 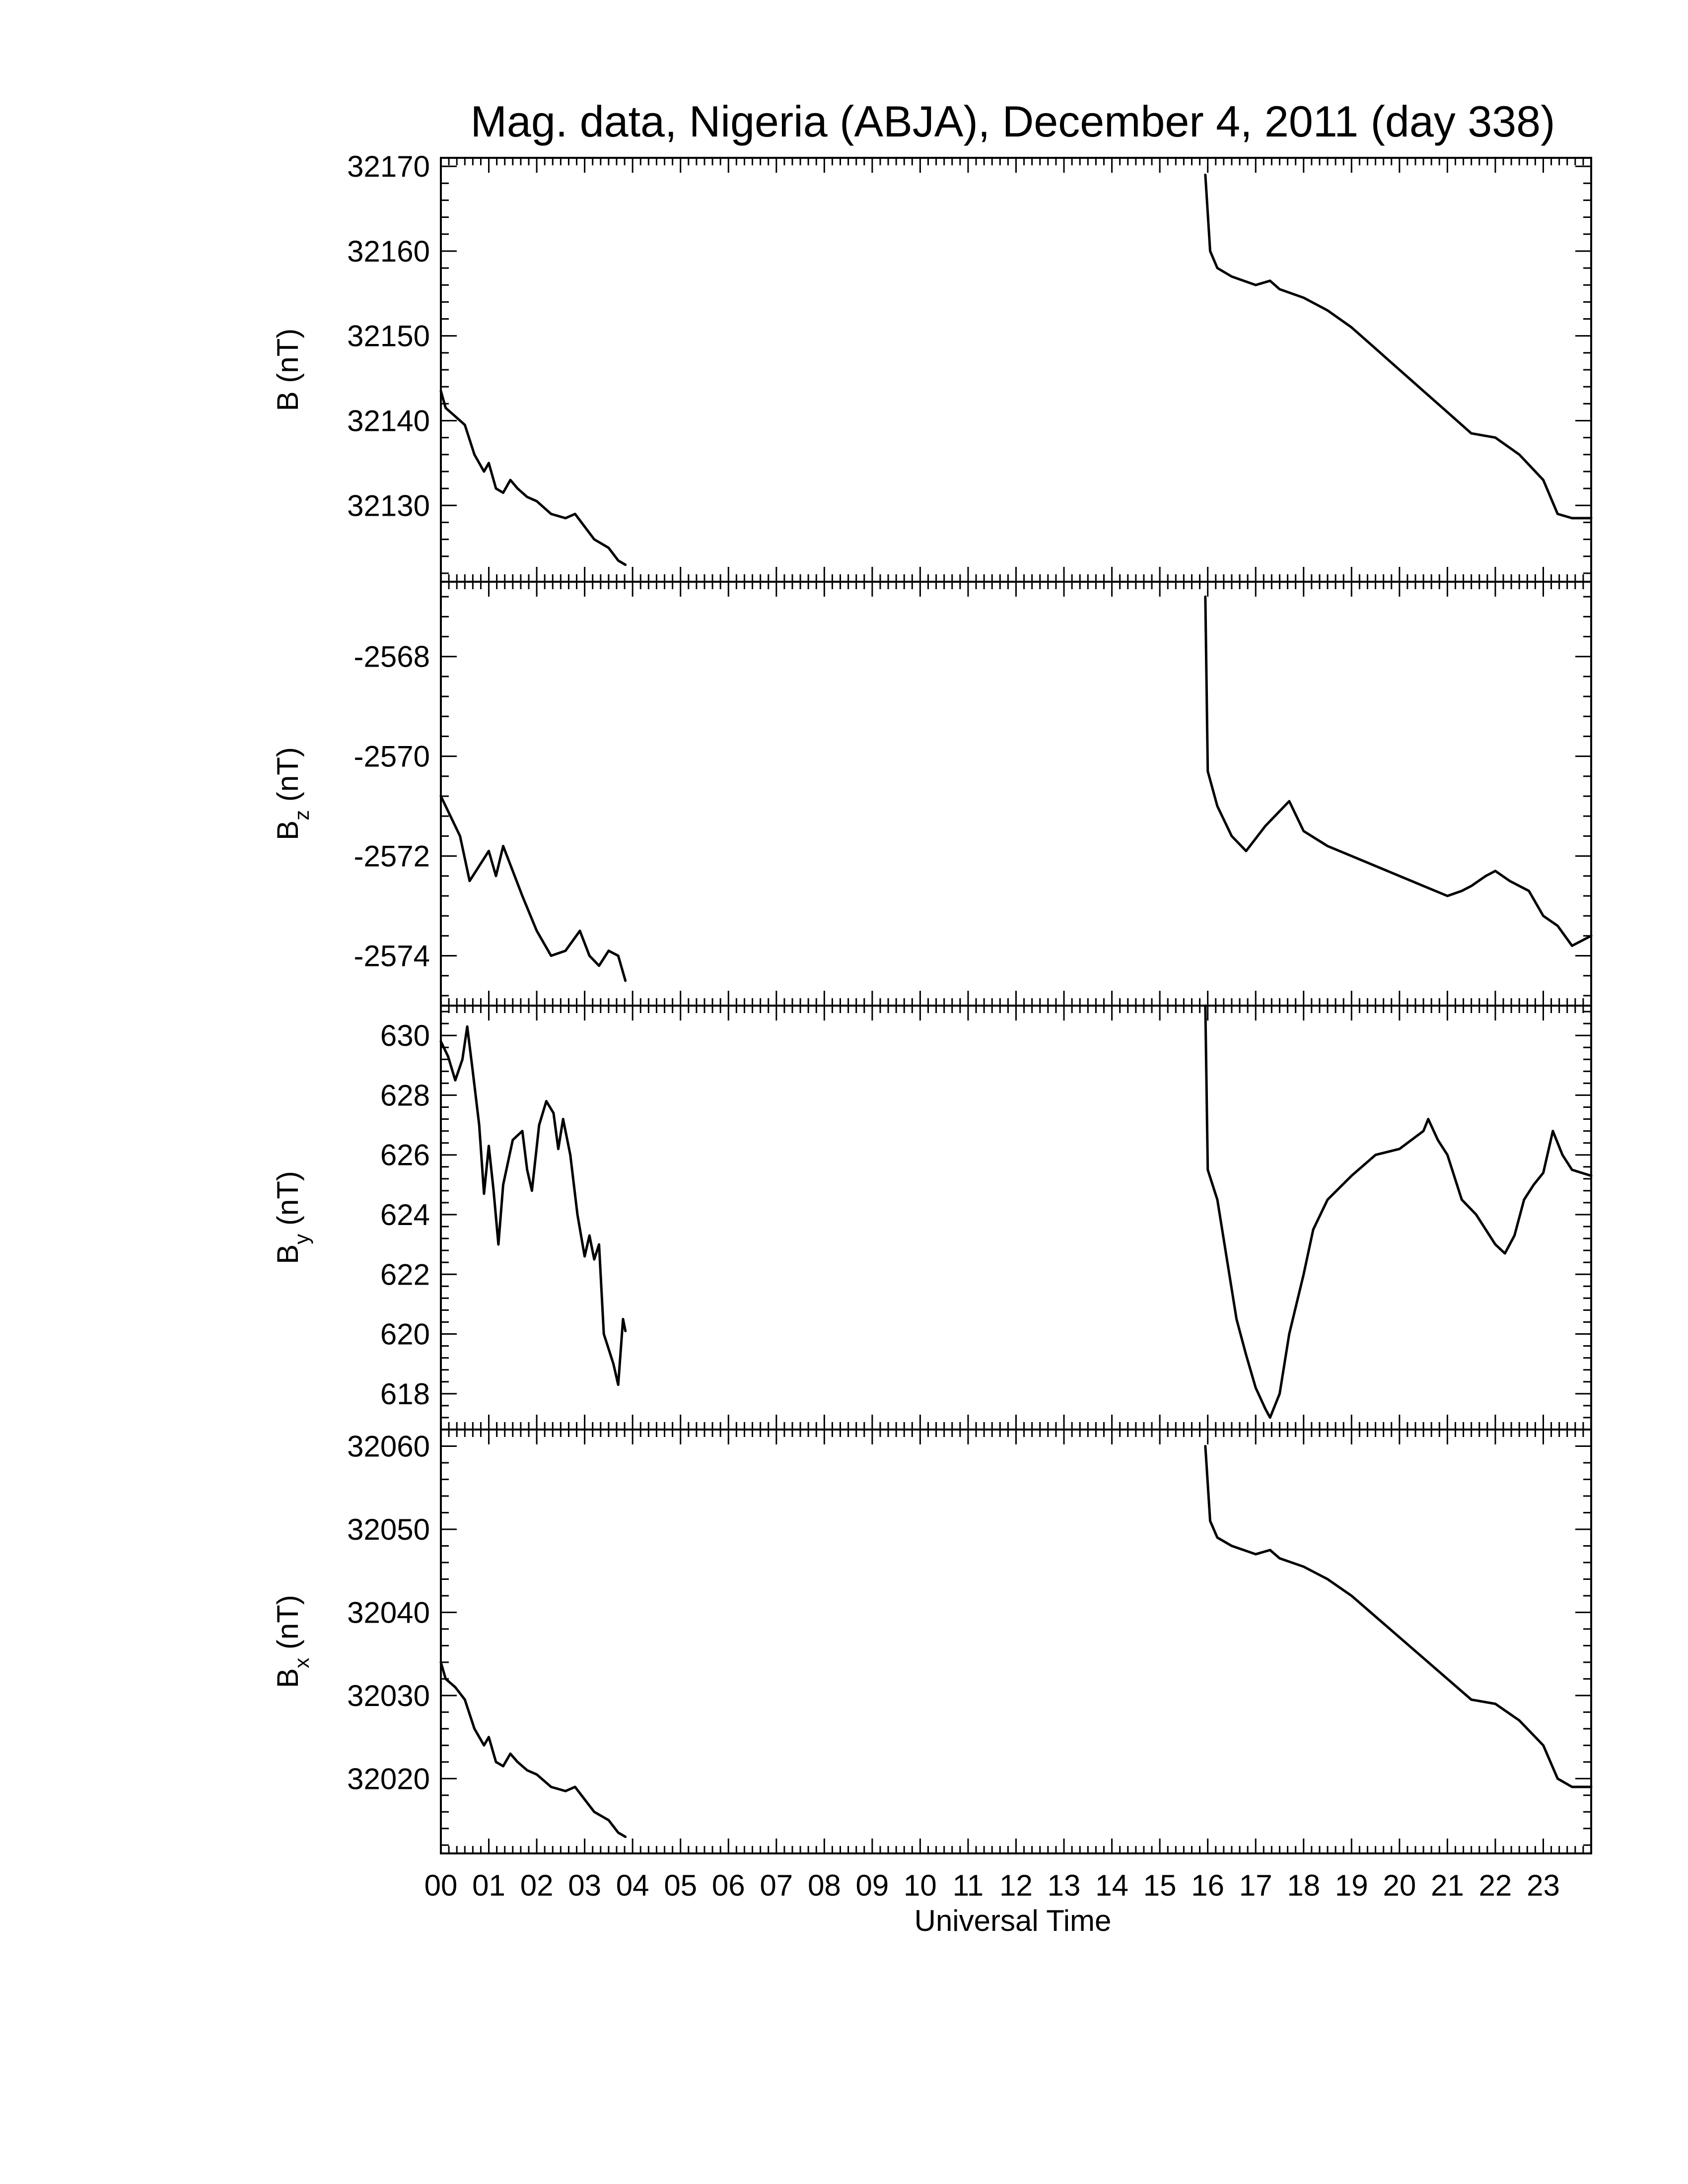 I want to click on y-tick-label: 620, so click(x=405, y=1334).